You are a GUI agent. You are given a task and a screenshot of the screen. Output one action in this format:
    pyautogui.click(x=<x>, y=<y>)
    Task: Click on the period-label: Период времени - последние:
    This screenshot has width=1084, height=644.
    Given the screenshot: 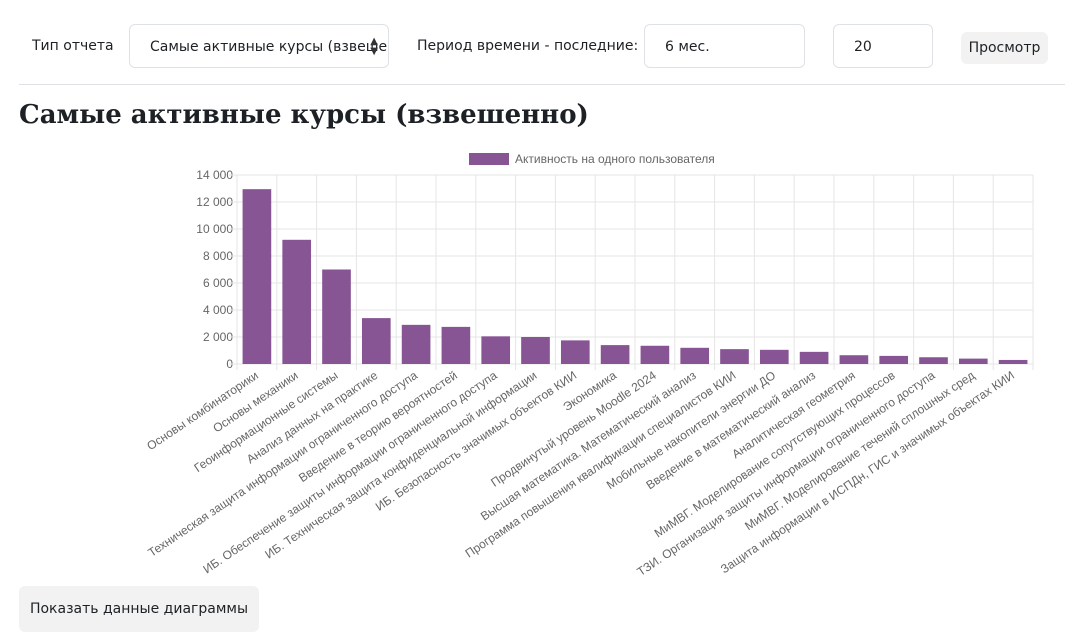 What is the action you would take?
    pyautogui.click(x=528, y=46)
    